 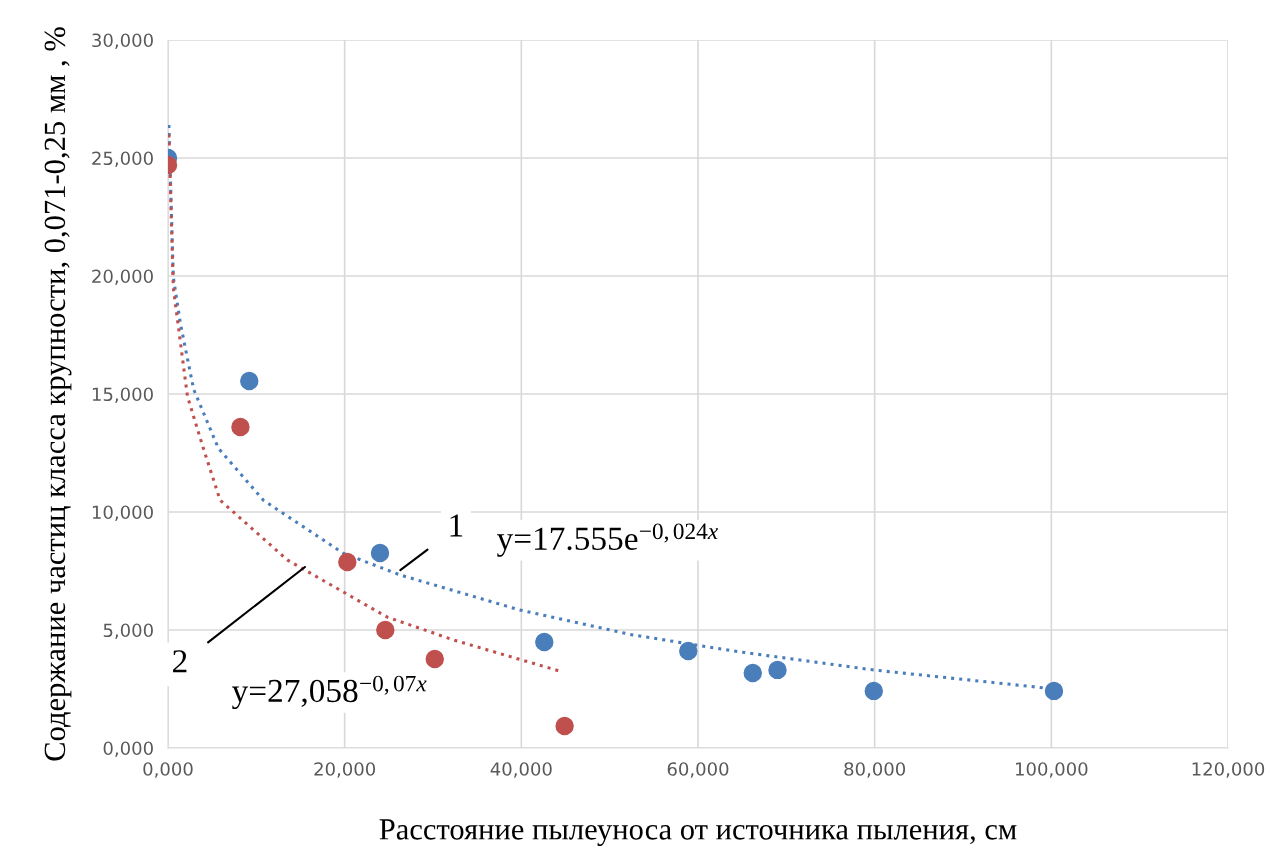 What do you see at coordinates (875, 770) in the screenshot?
I see `x-tick-label: 80,000` at bounding box center [875, 770].